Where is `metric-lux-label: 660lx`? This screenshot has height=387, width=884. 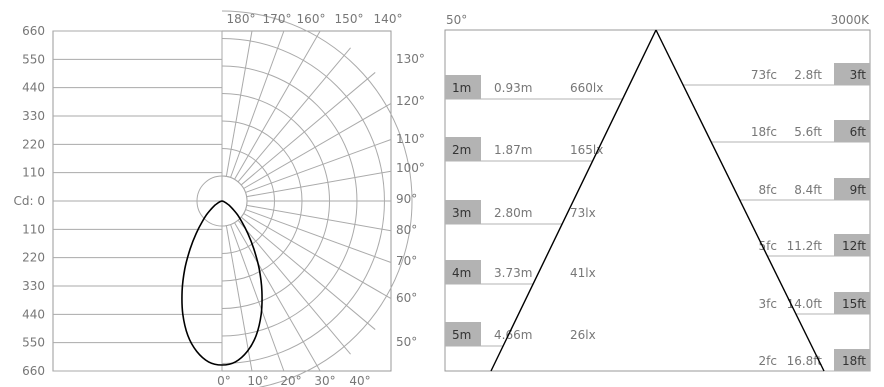
metric-lux-label: 660lx is located at coordinates (586, 88).